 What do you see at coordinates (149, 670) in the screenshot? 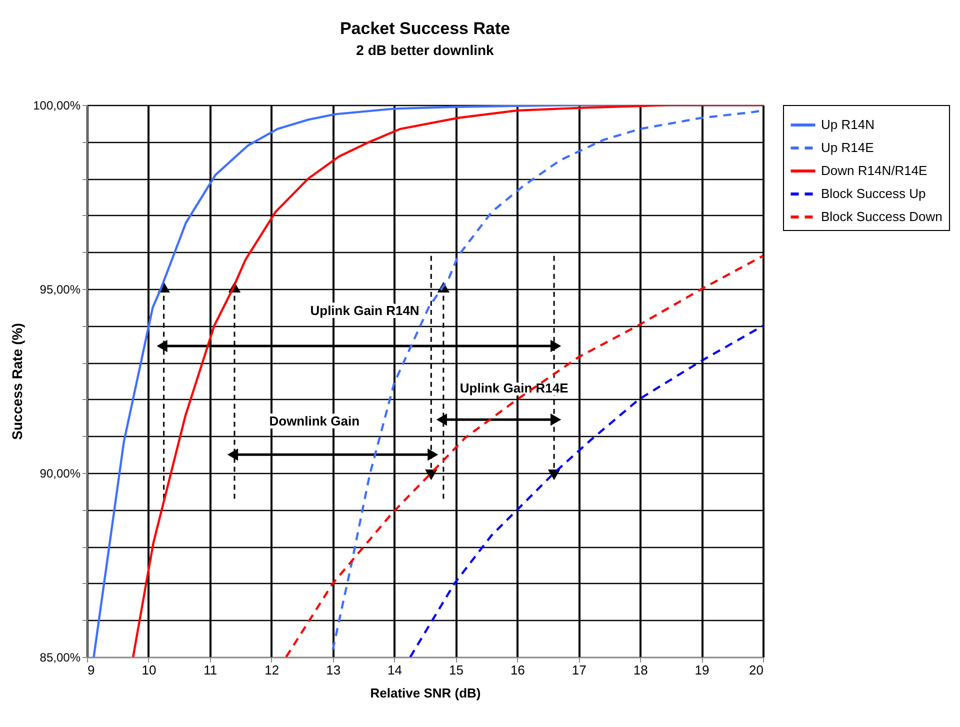
I see `x-tick-label: 10` at bounding box center [149, 670].